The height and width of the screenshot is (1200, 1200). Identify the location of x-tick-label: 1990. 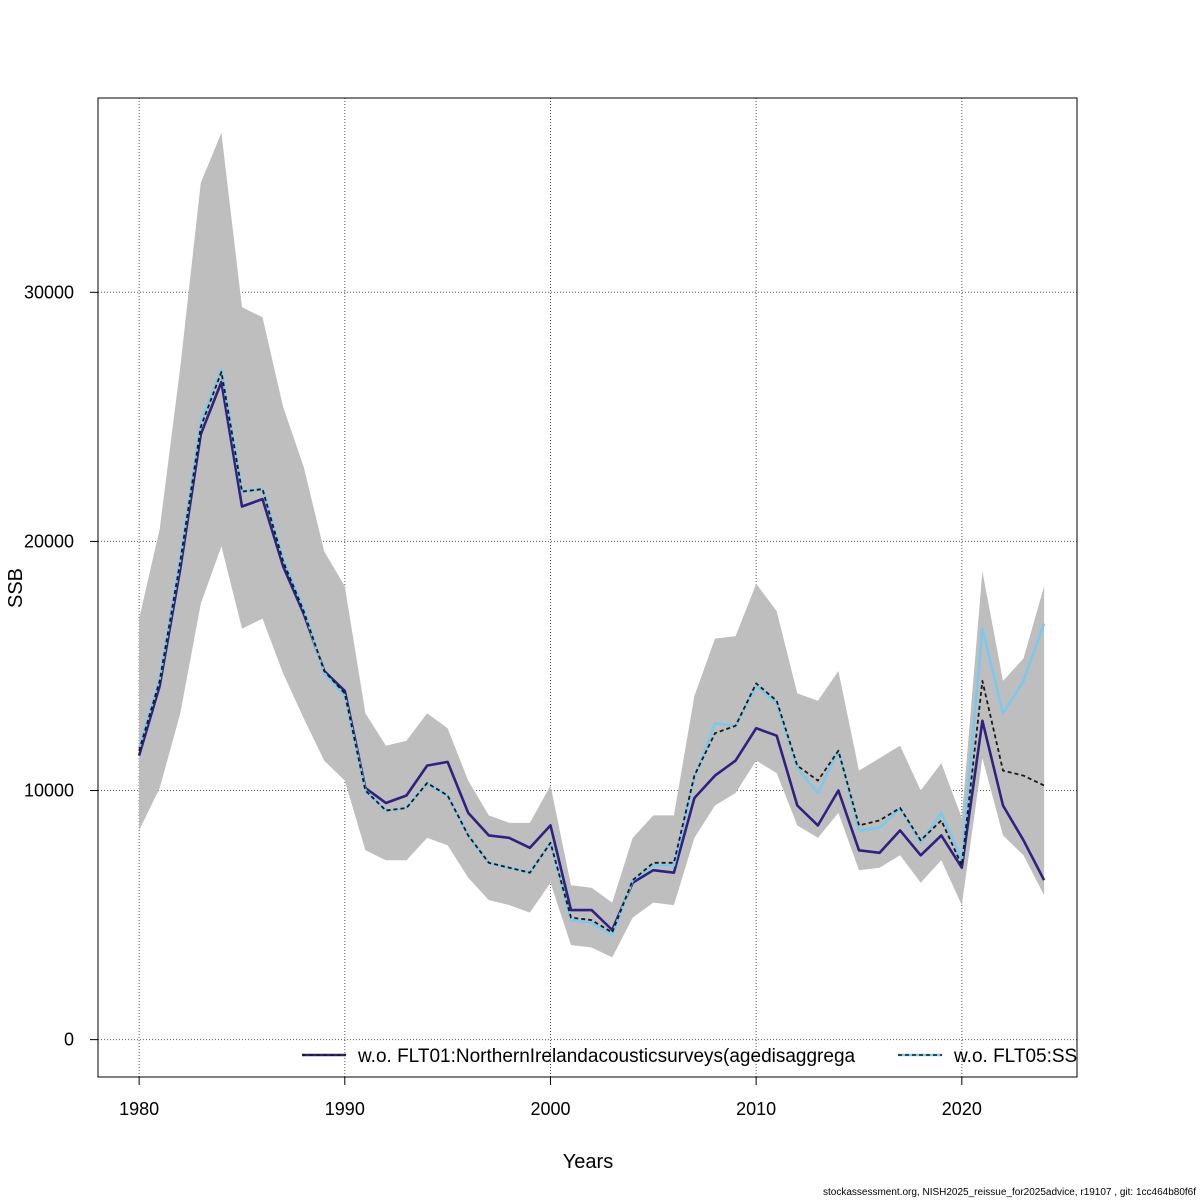
(345, 1109).